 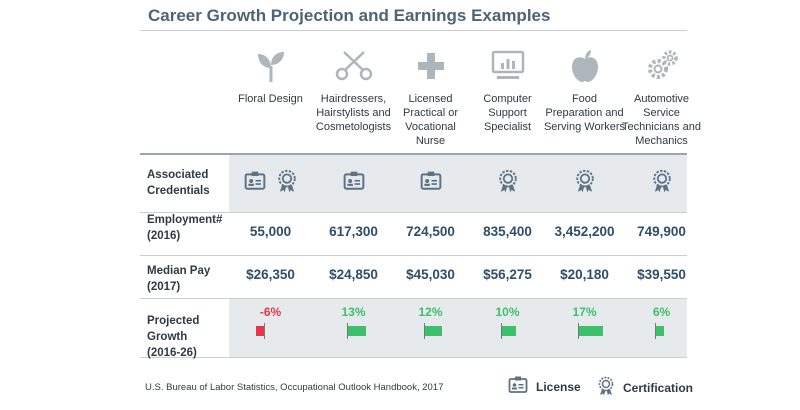 I want to click on legend-license: License, so click(x=544, y=386).